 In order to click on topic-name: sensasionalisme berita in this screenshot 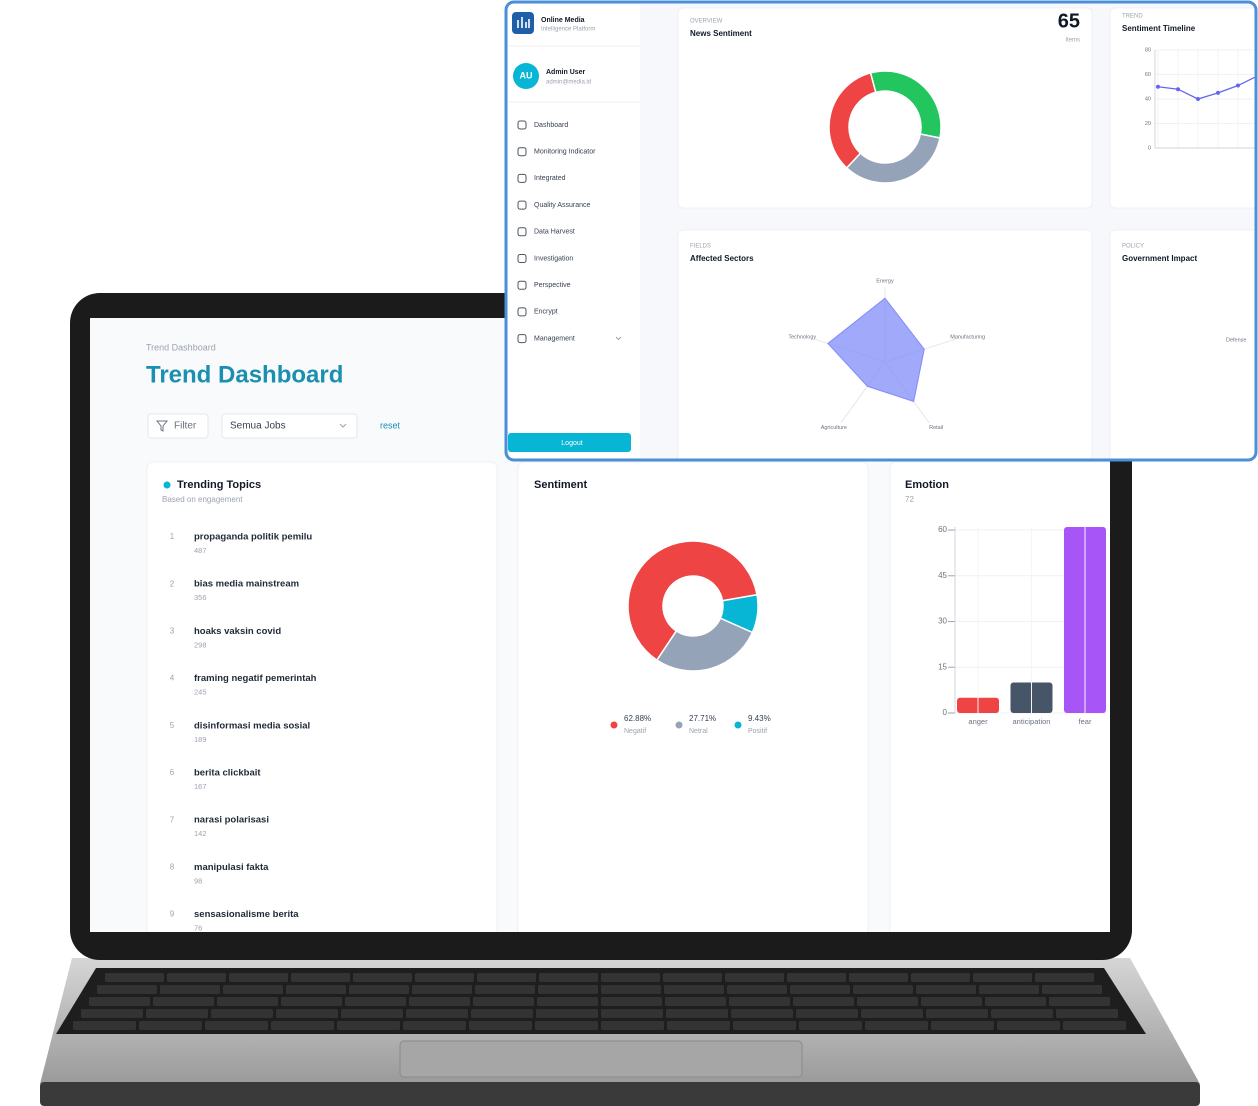, I will do `click(246, 914)`.